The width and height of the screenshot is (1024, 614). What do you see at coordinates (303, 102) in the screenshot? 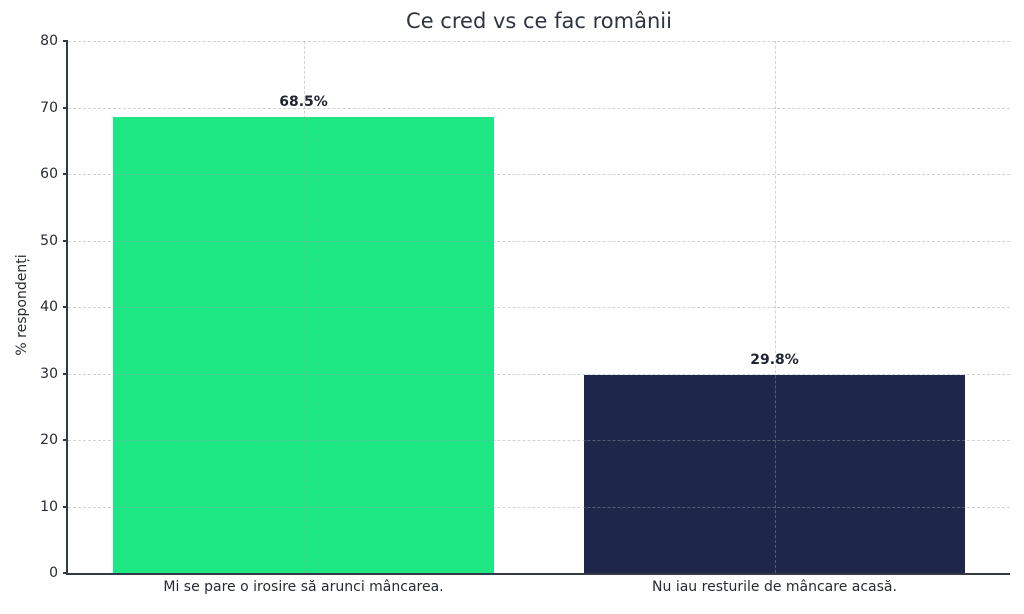
I see `value-label: 68.5%` at bounding box center [303, 102].